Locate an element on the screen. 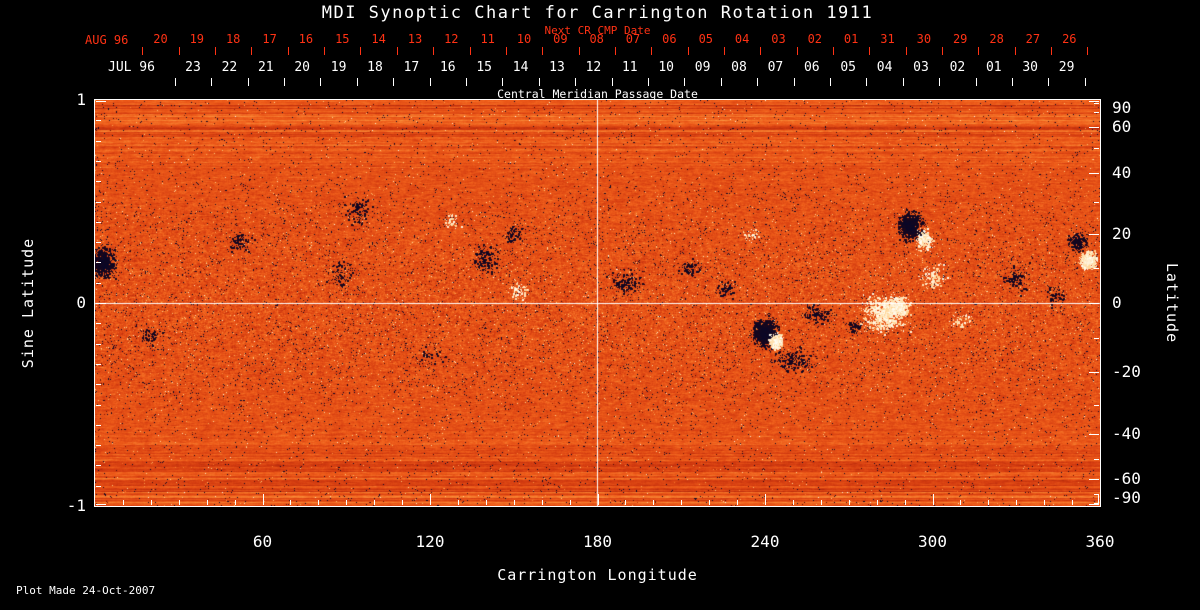  next-cr-day-label: 15 is located at coordinates (342, 39).